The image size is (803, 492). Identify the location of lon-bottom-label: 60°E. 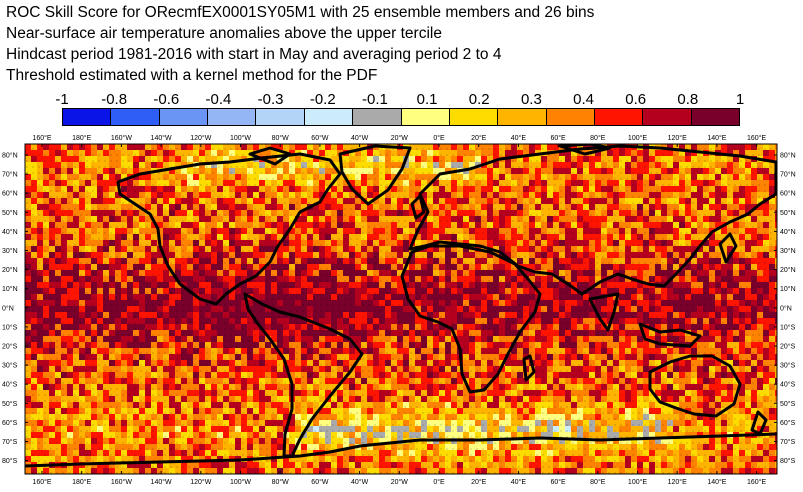
(558, 482).